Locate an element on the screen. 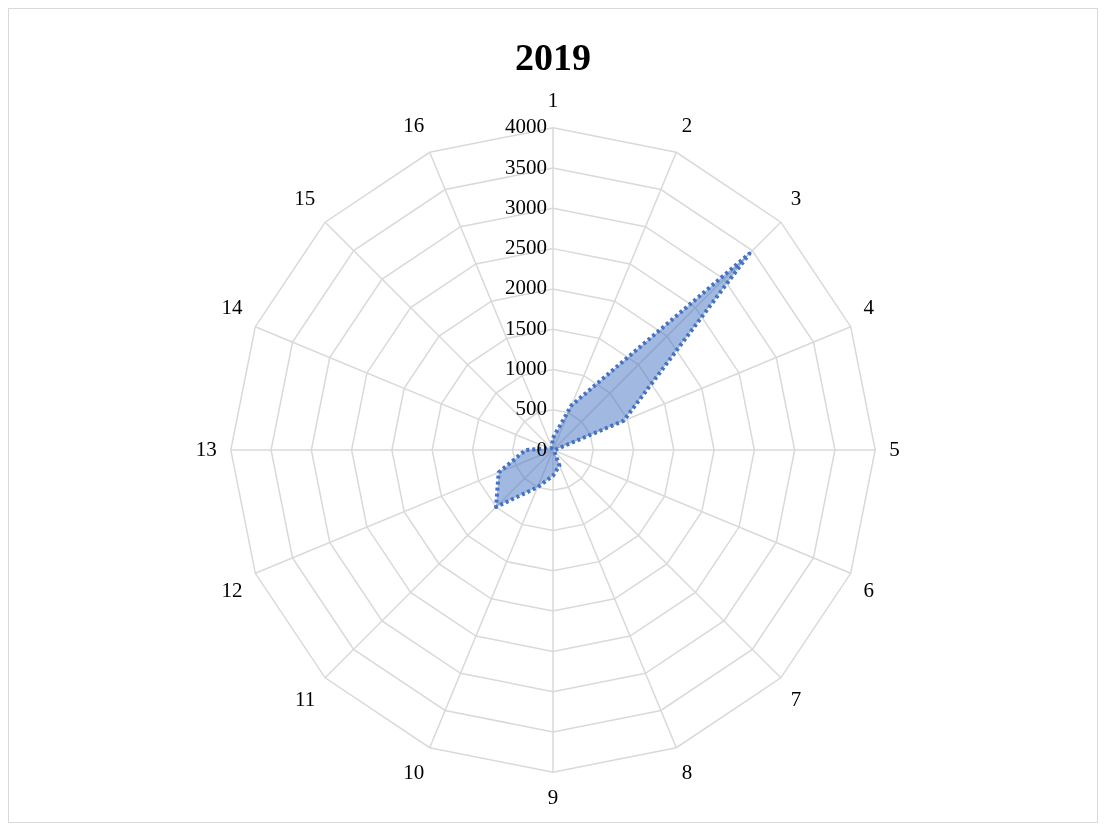 This screenshot has width=1107, height=832. chart-title: 2019 is located at coordinates (553, 56).